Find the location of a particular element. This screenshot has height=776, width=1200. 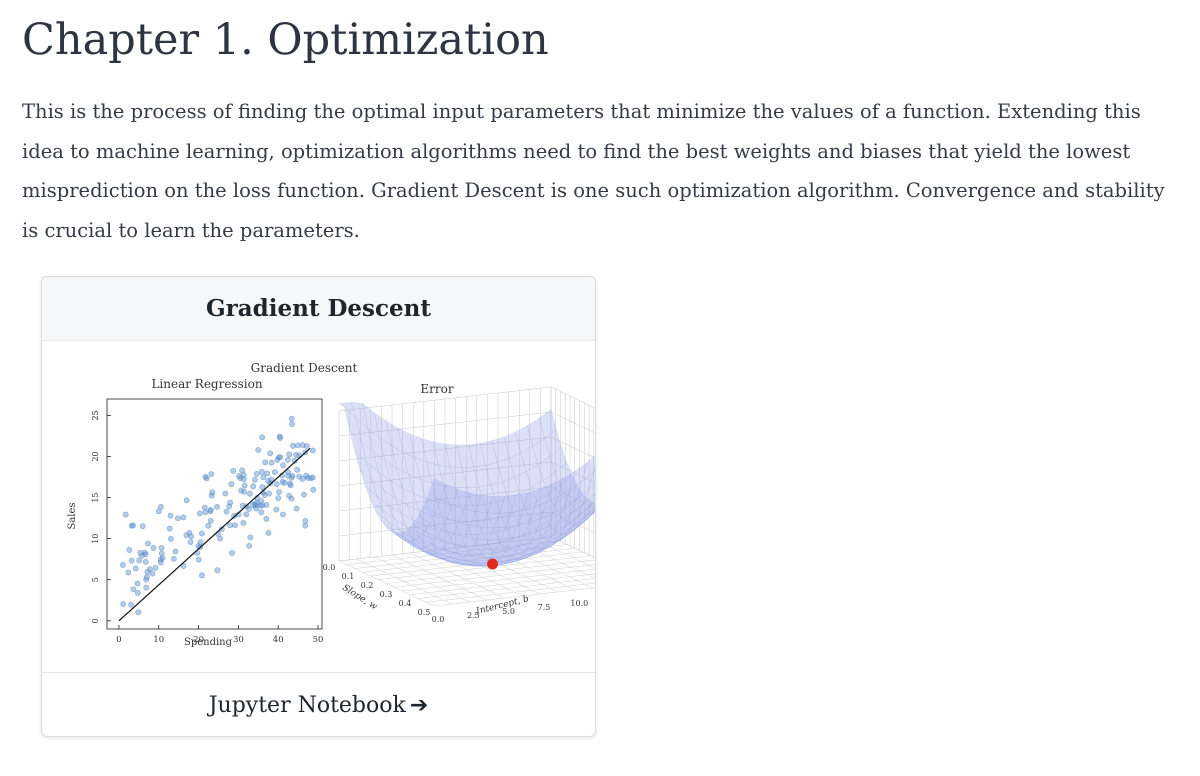

slope-tick-label: 0.5 is located at coordinates (424, 612).